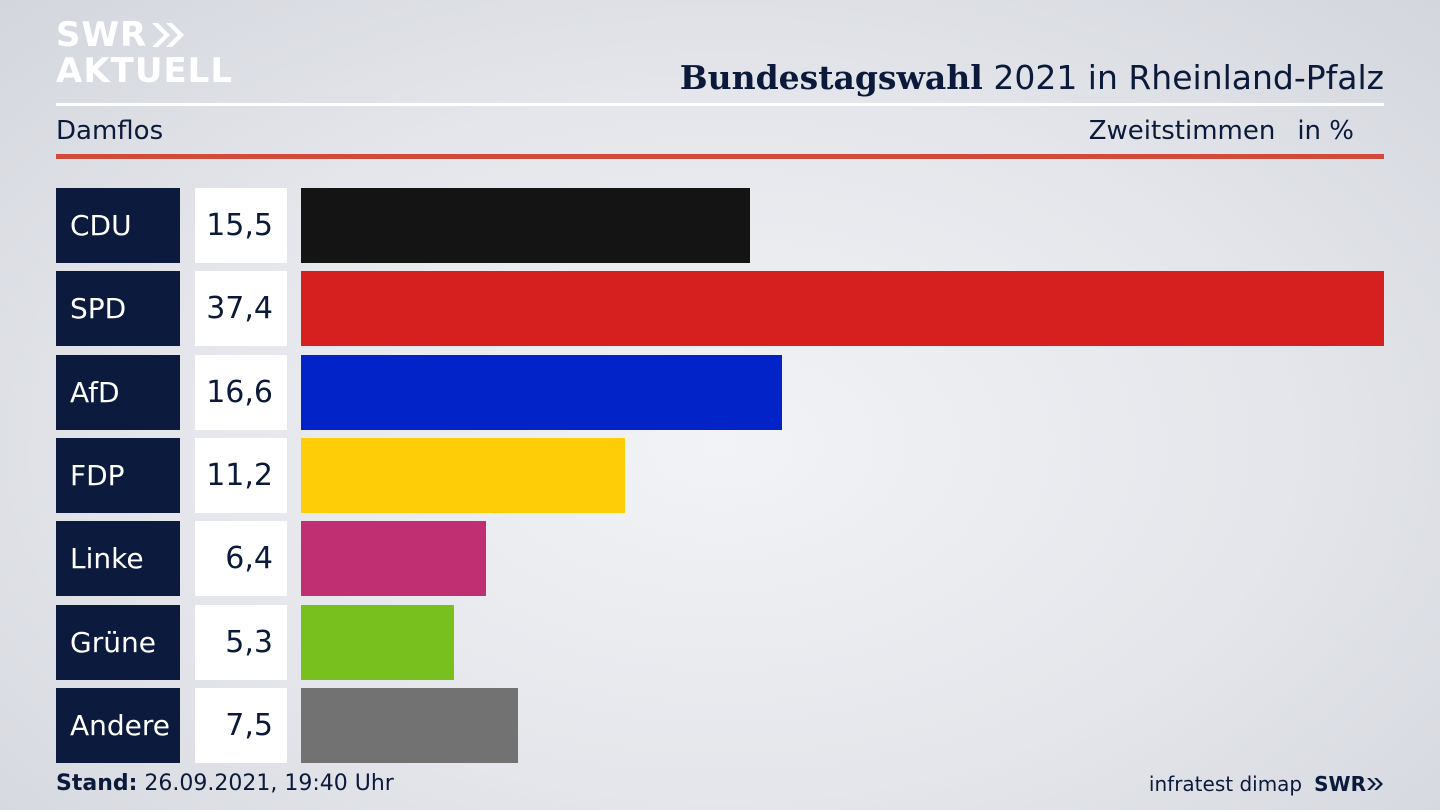 The height and width of the screenshot is (810, 1440). What do you see at coordinates (1325, 131) in the screenshot?
I see `unit-label: in %` at bounding box center [1325, 131].